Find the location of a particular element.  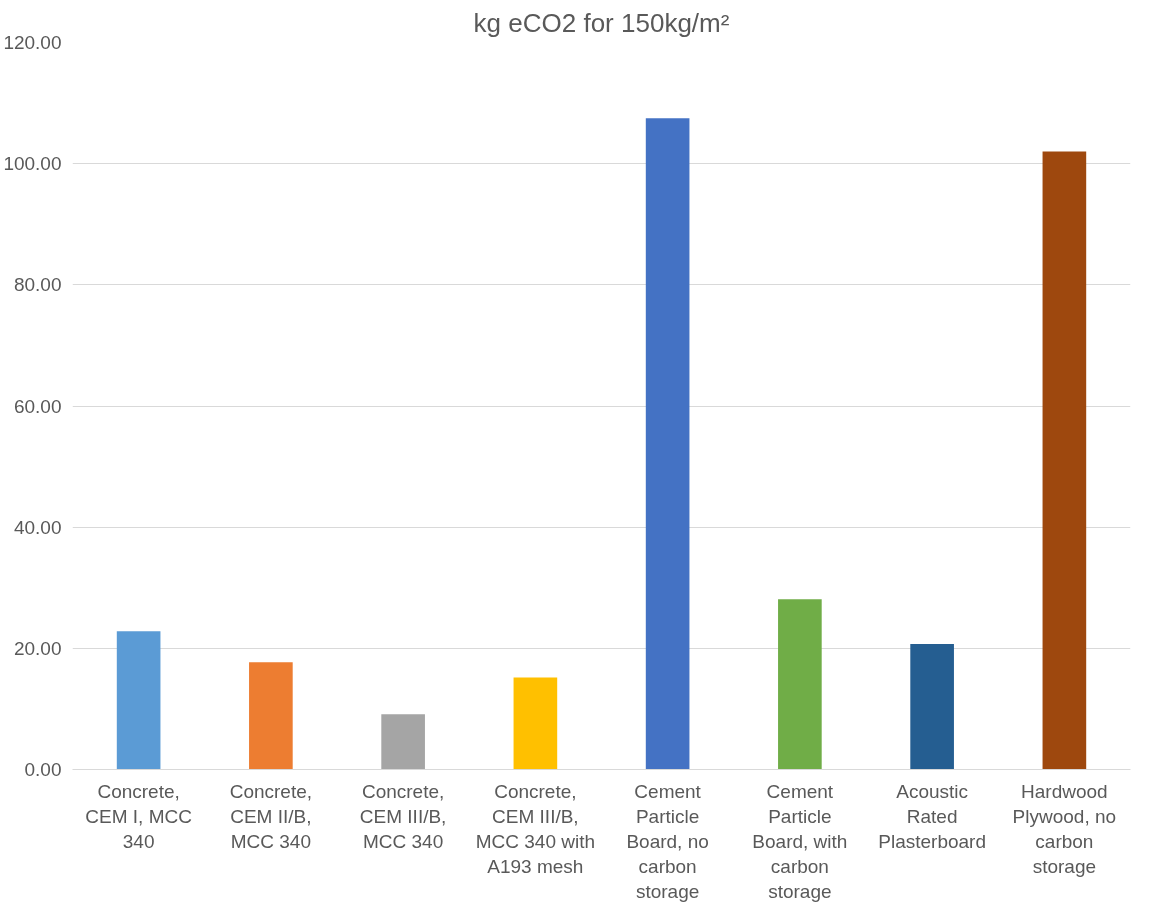

x-tick-label: Cement Particle Board, no carbon storage is located at coordinates (667, 841).